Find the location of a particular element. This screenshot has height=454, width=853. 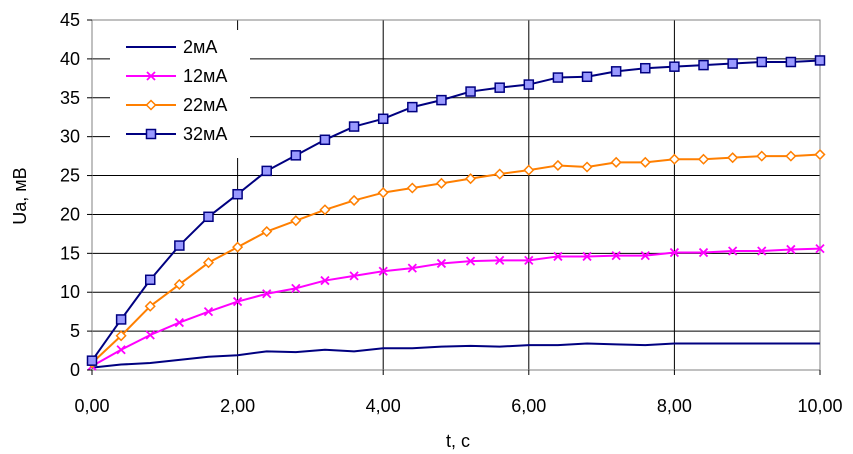

legend-background is located at coordinates (180, 94).